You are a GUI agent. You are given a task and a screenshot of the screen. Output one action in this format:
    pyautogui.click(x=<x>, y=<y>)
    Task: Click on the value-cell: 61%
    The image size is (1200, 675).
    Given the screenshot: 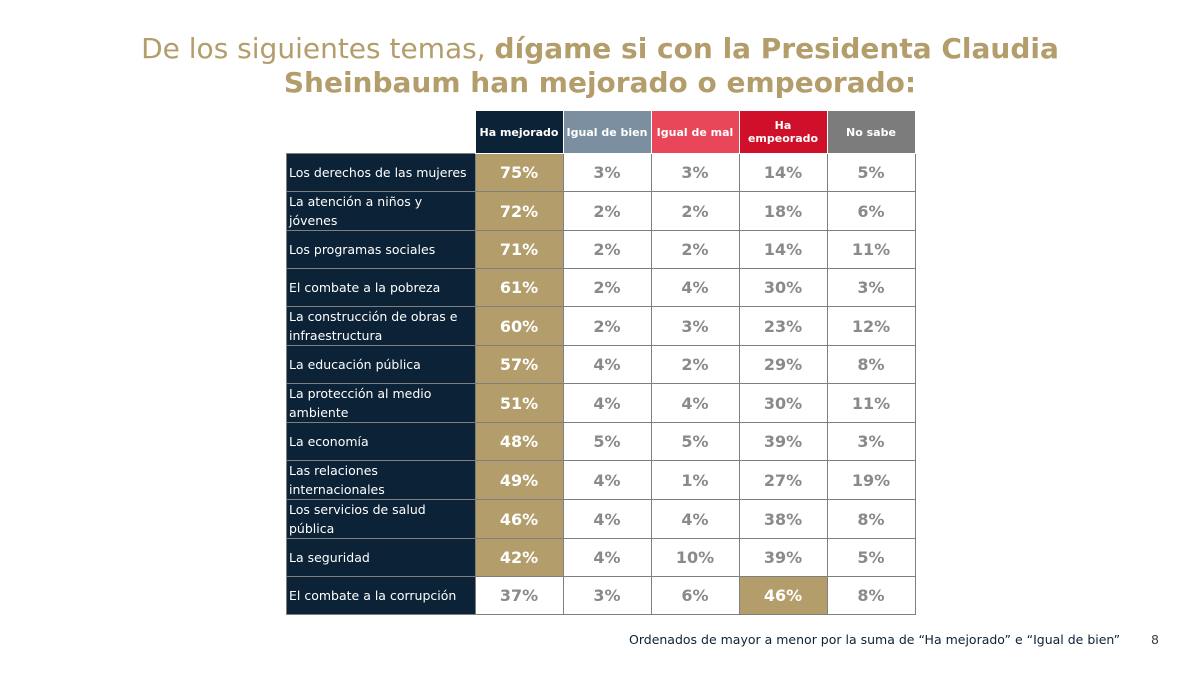 What is the action you would take?
    pyautogui.click(x=519, y=287)
    